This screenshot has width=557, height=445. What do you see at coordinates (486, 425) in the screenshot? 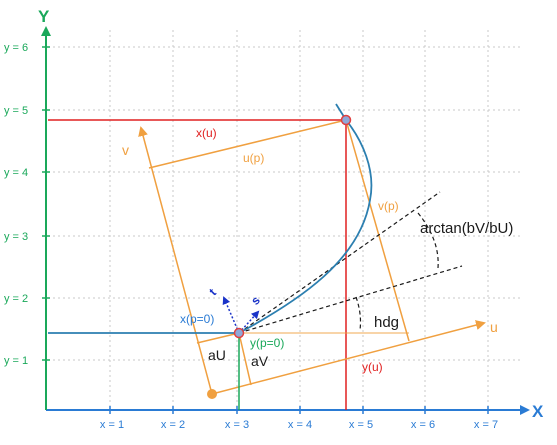
I see `x-tick-label: x = 7` at bounding box center [486, 425].